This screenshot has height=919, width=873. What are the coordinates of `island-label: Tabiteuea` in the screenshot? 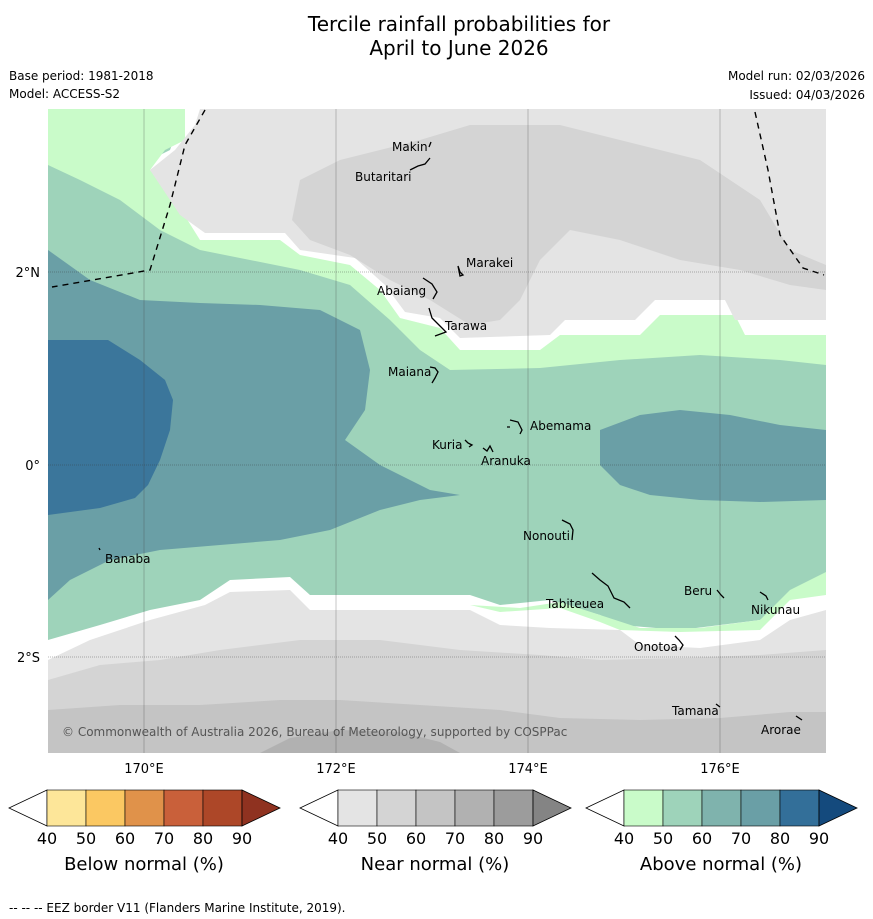 It's located at (574, 604).